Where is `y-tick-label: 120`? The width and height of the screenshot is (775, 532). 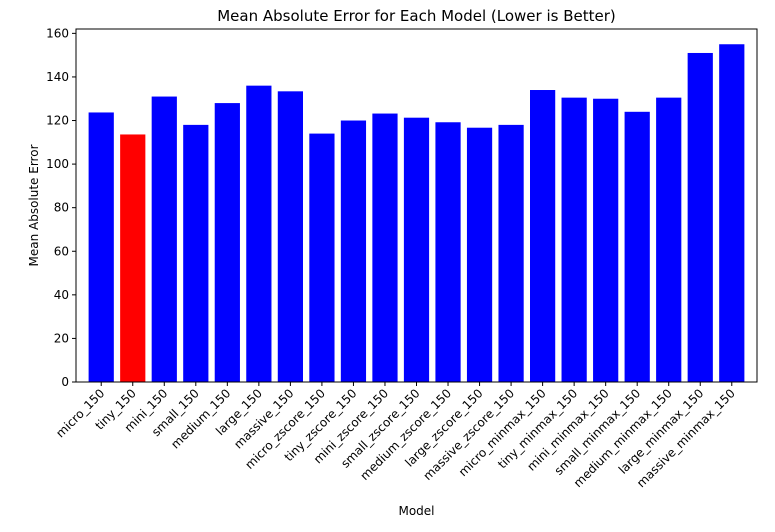 y-tick-label: 120 is located at coordinates (57, 121).